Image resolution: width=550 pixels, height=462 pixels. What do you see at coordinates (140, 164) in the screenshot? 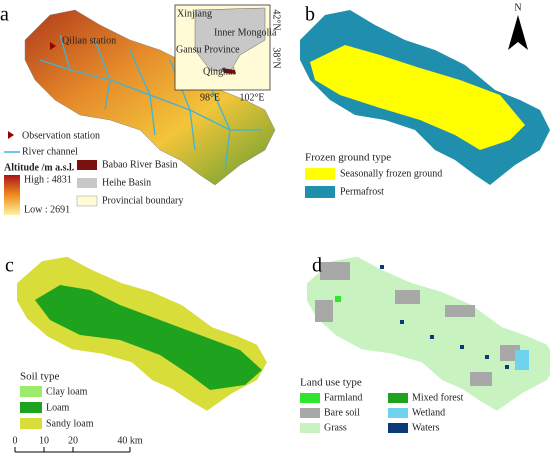
I see `legend-label: Babao River Basin` at bounding box center [140, 164].